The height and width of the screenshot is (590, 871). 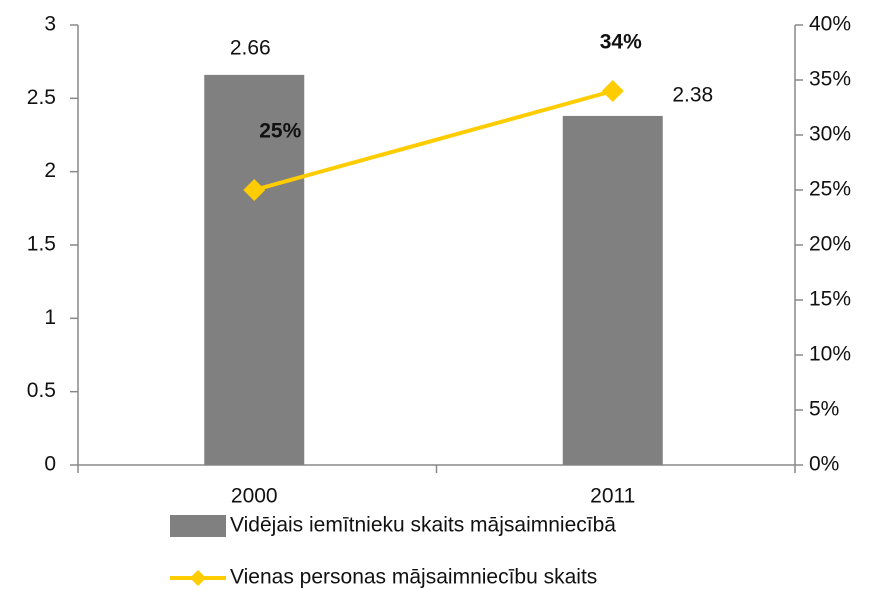 I want to click on y2-tick-label: 15%, so click(x=830, y=299).